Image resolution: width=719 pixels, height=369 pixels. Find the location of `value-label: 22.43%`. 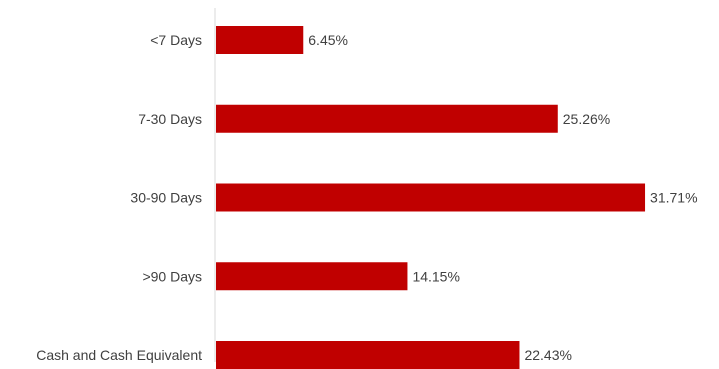

value-label: 22.43% is located at coordinates (547, 355).